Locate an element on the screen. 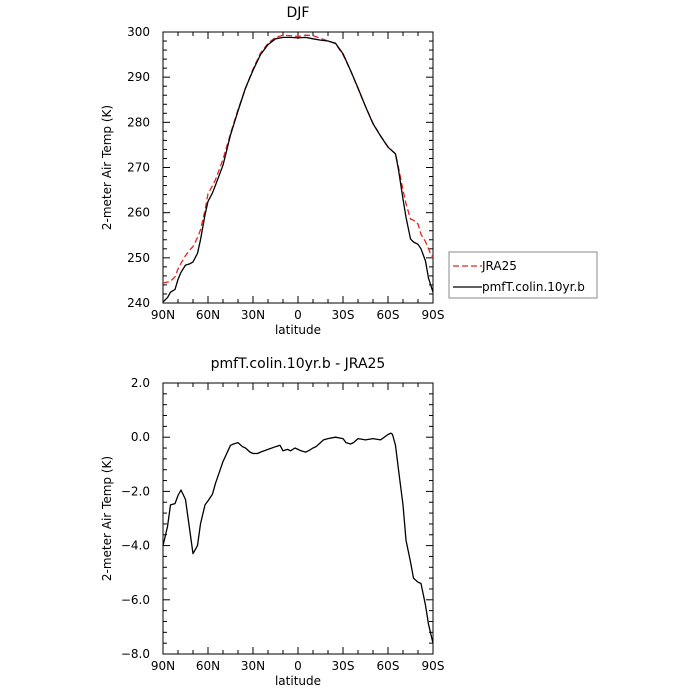 The height and width of the screenshot is (700, 700). y-tick-label: 260 is located at coordinates (138, 213).